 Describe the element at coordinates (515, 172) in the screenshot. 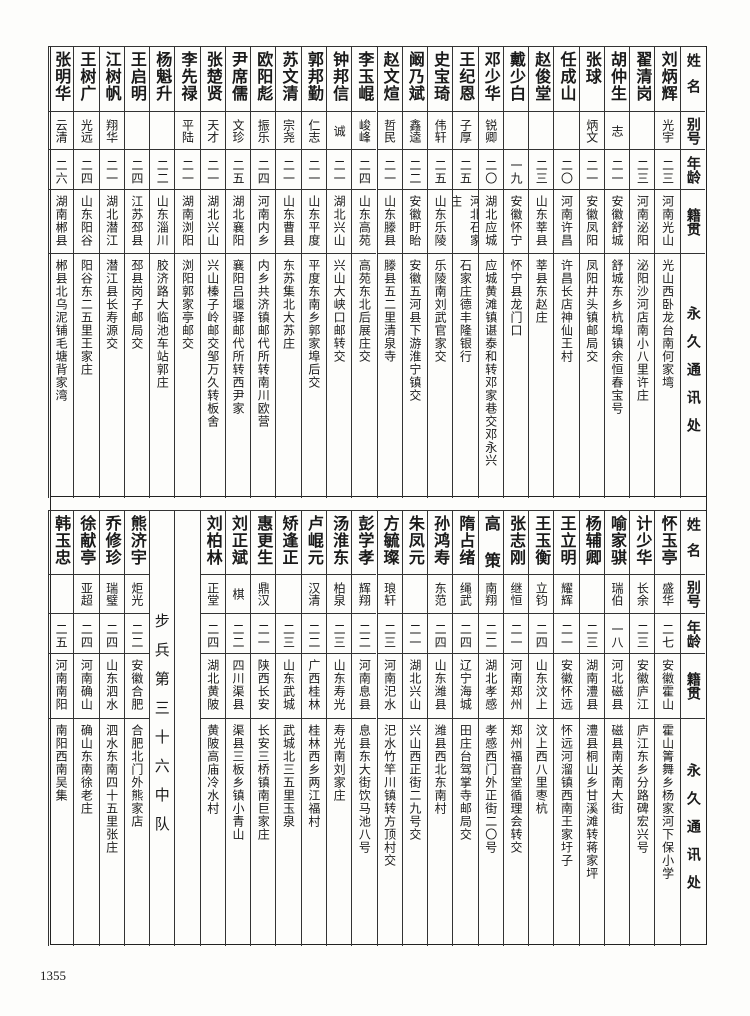

I see `cell-age-text: 一九` at that location.